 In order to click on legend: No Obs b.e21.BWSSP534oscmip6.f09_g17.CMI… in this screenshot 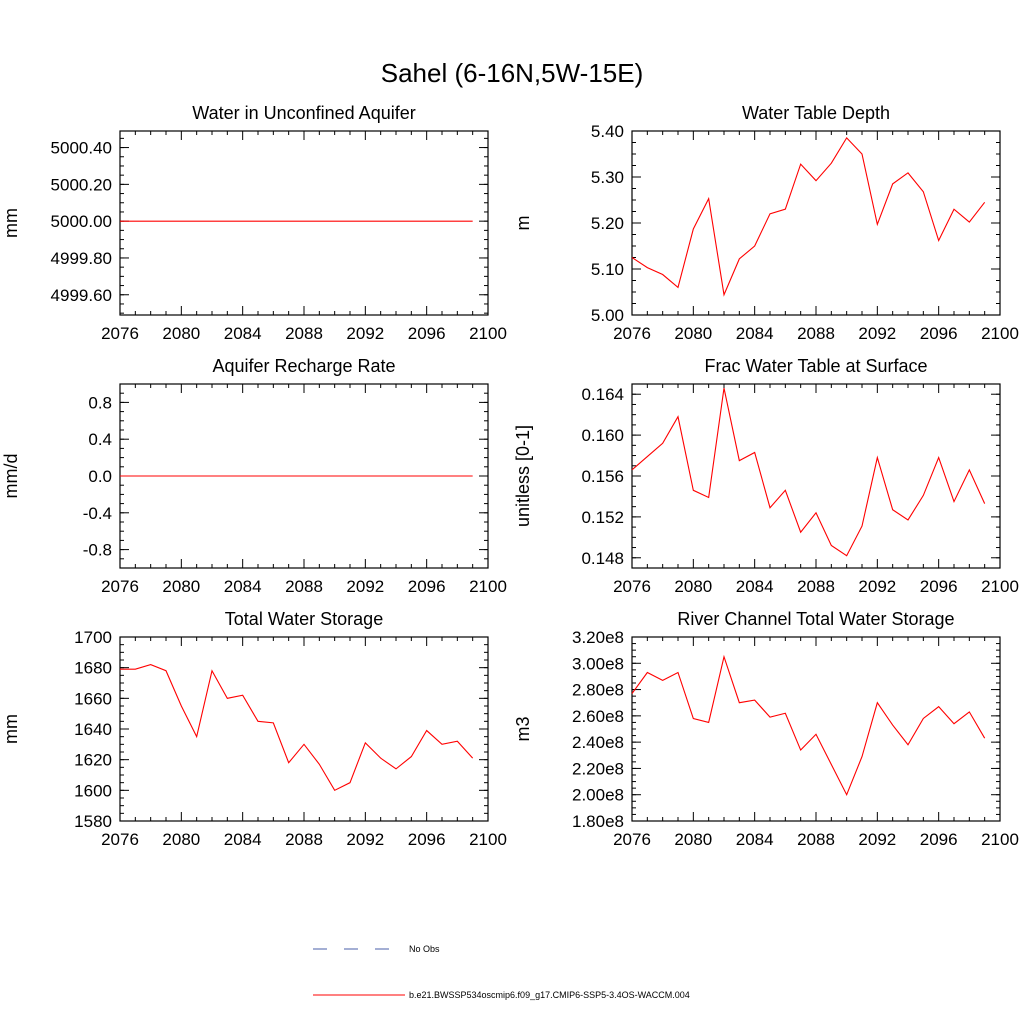, I will do `click(501, 972)`.